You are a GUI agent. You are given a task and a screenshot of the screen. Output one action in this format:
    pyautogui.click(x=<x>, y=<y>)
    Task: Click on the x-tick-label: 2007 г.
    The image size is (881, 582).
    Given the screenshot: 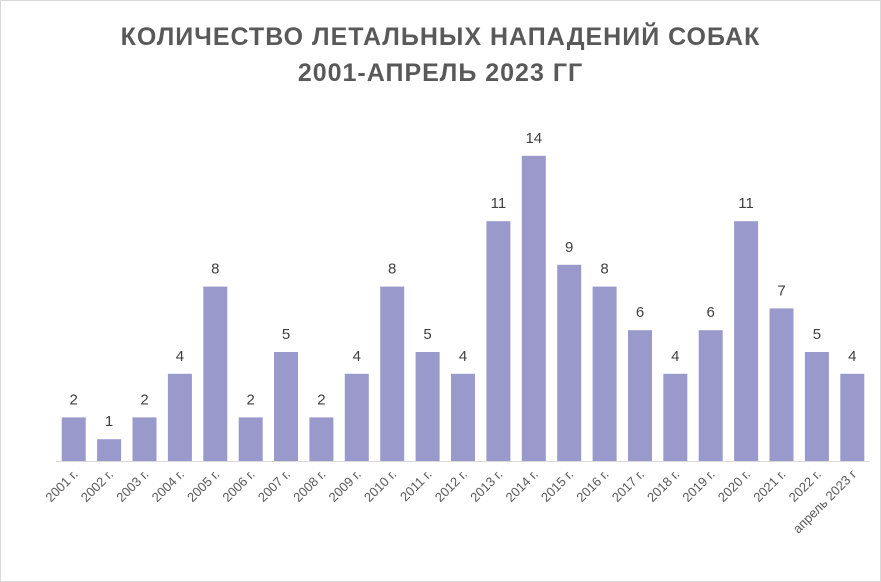 What is the action you would take?
    pyautogui.click(x=274, y=486)
    